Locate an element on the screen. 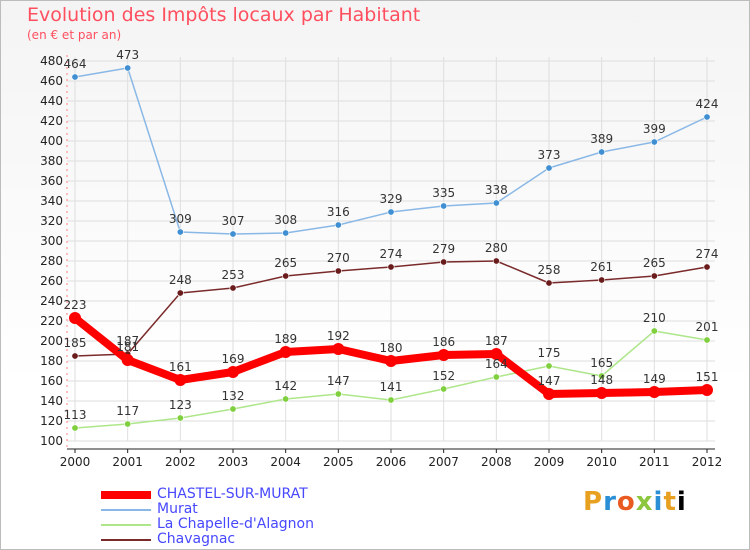  x-tick-label: 2002 is located at coordinates (180, 462).